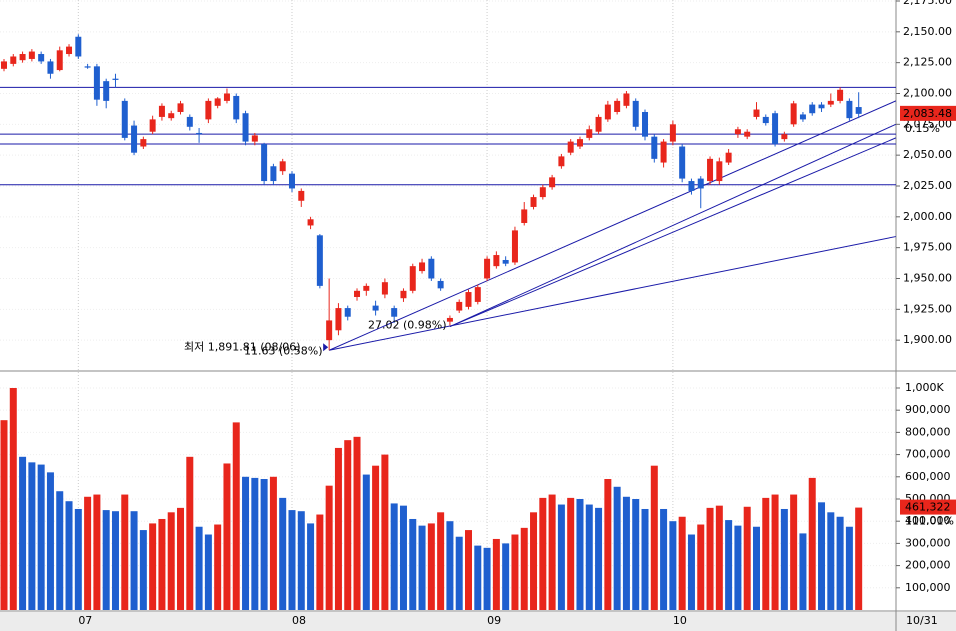  I want to click on y-tick-label: 100,000, so click(928, 587).